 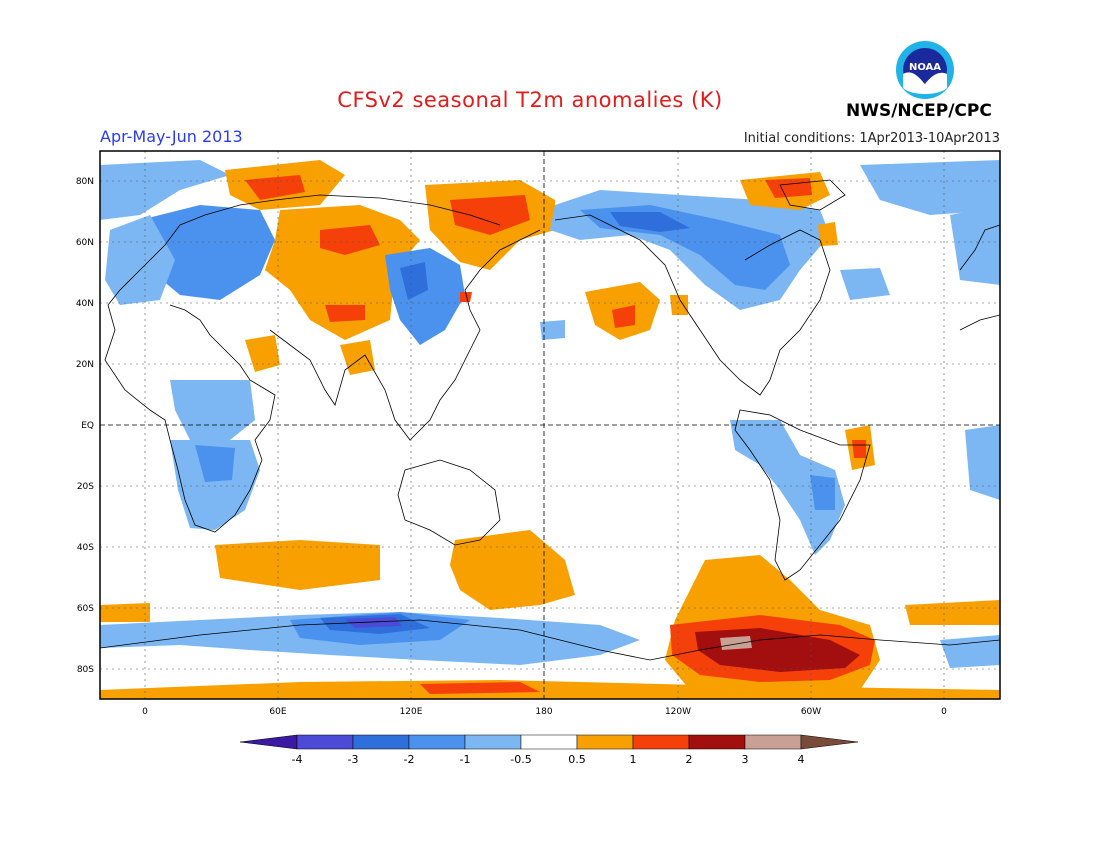 What do you see at coordinates (297, 565) in the screenshot?
I see `anomaly-warm-south-indian` at bounding box center [297, 565].